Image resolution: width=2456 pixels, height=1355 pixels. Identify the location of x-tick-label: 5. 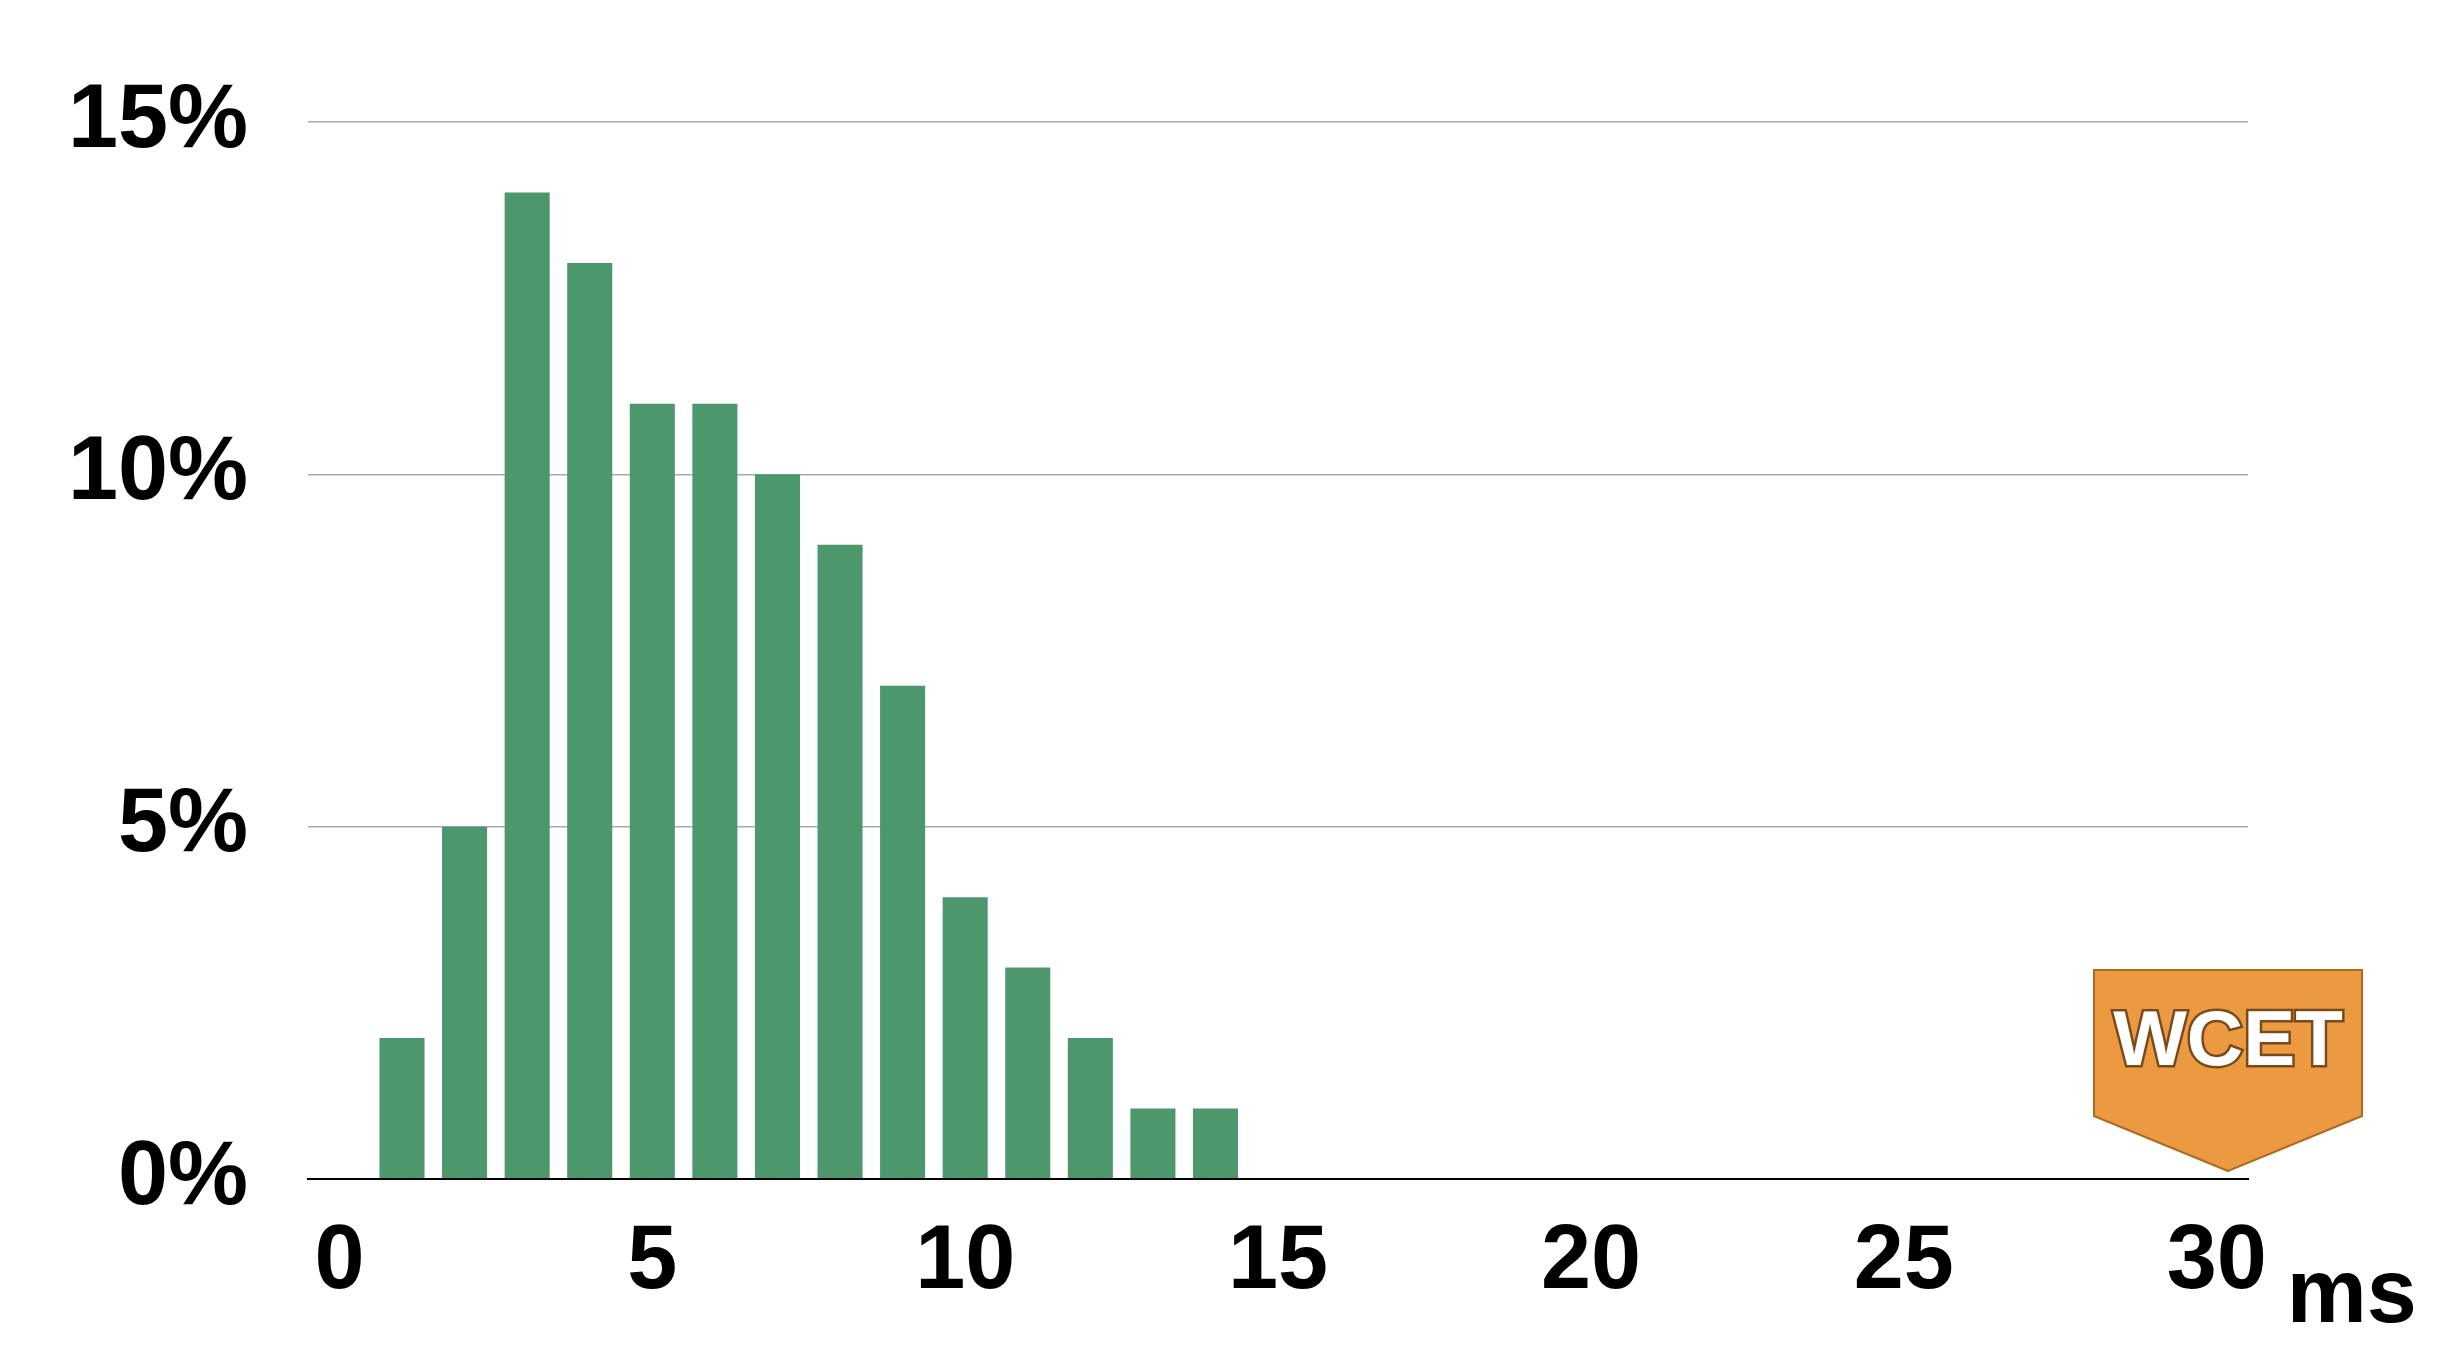
(652, 1256).